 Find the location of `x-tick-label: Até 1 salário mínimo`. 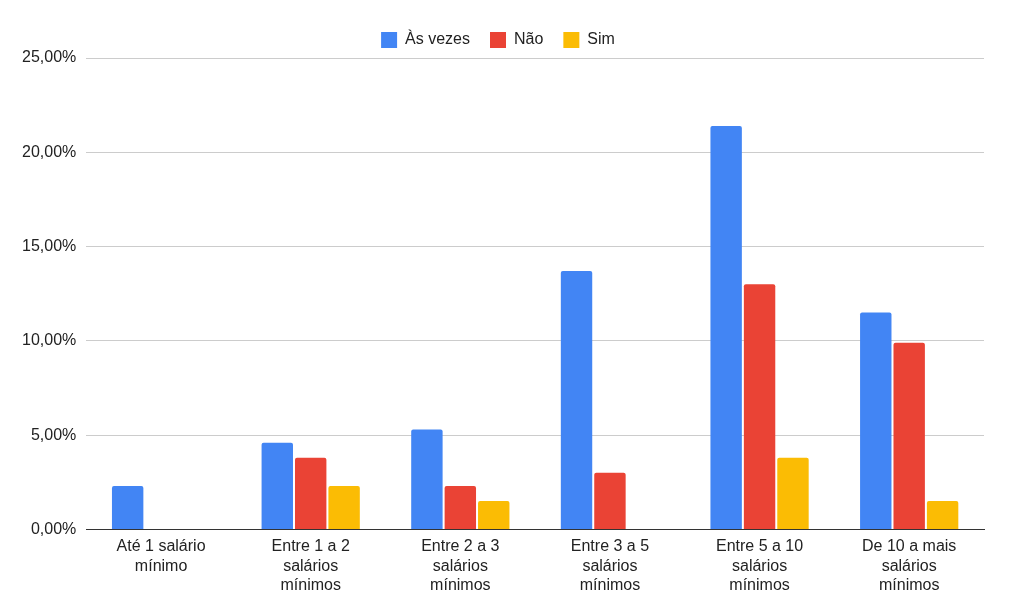

x-tick-label: Até 1 salário mínimo is located at coordinates (161, 555).